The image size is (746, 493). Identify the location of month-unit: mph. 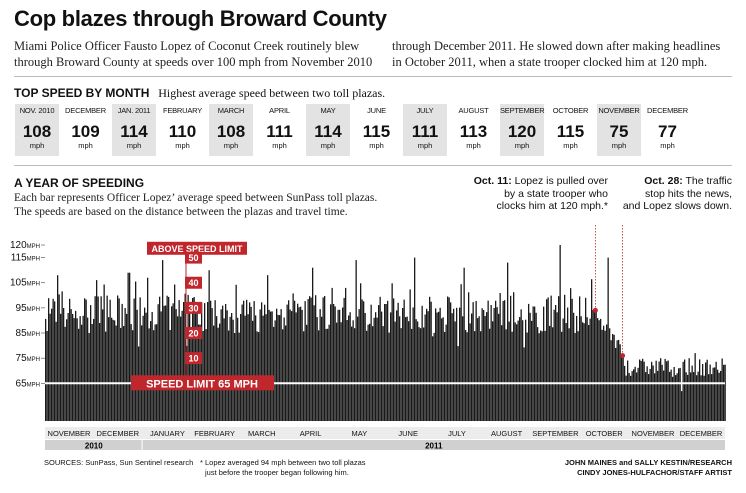
(85, 145).